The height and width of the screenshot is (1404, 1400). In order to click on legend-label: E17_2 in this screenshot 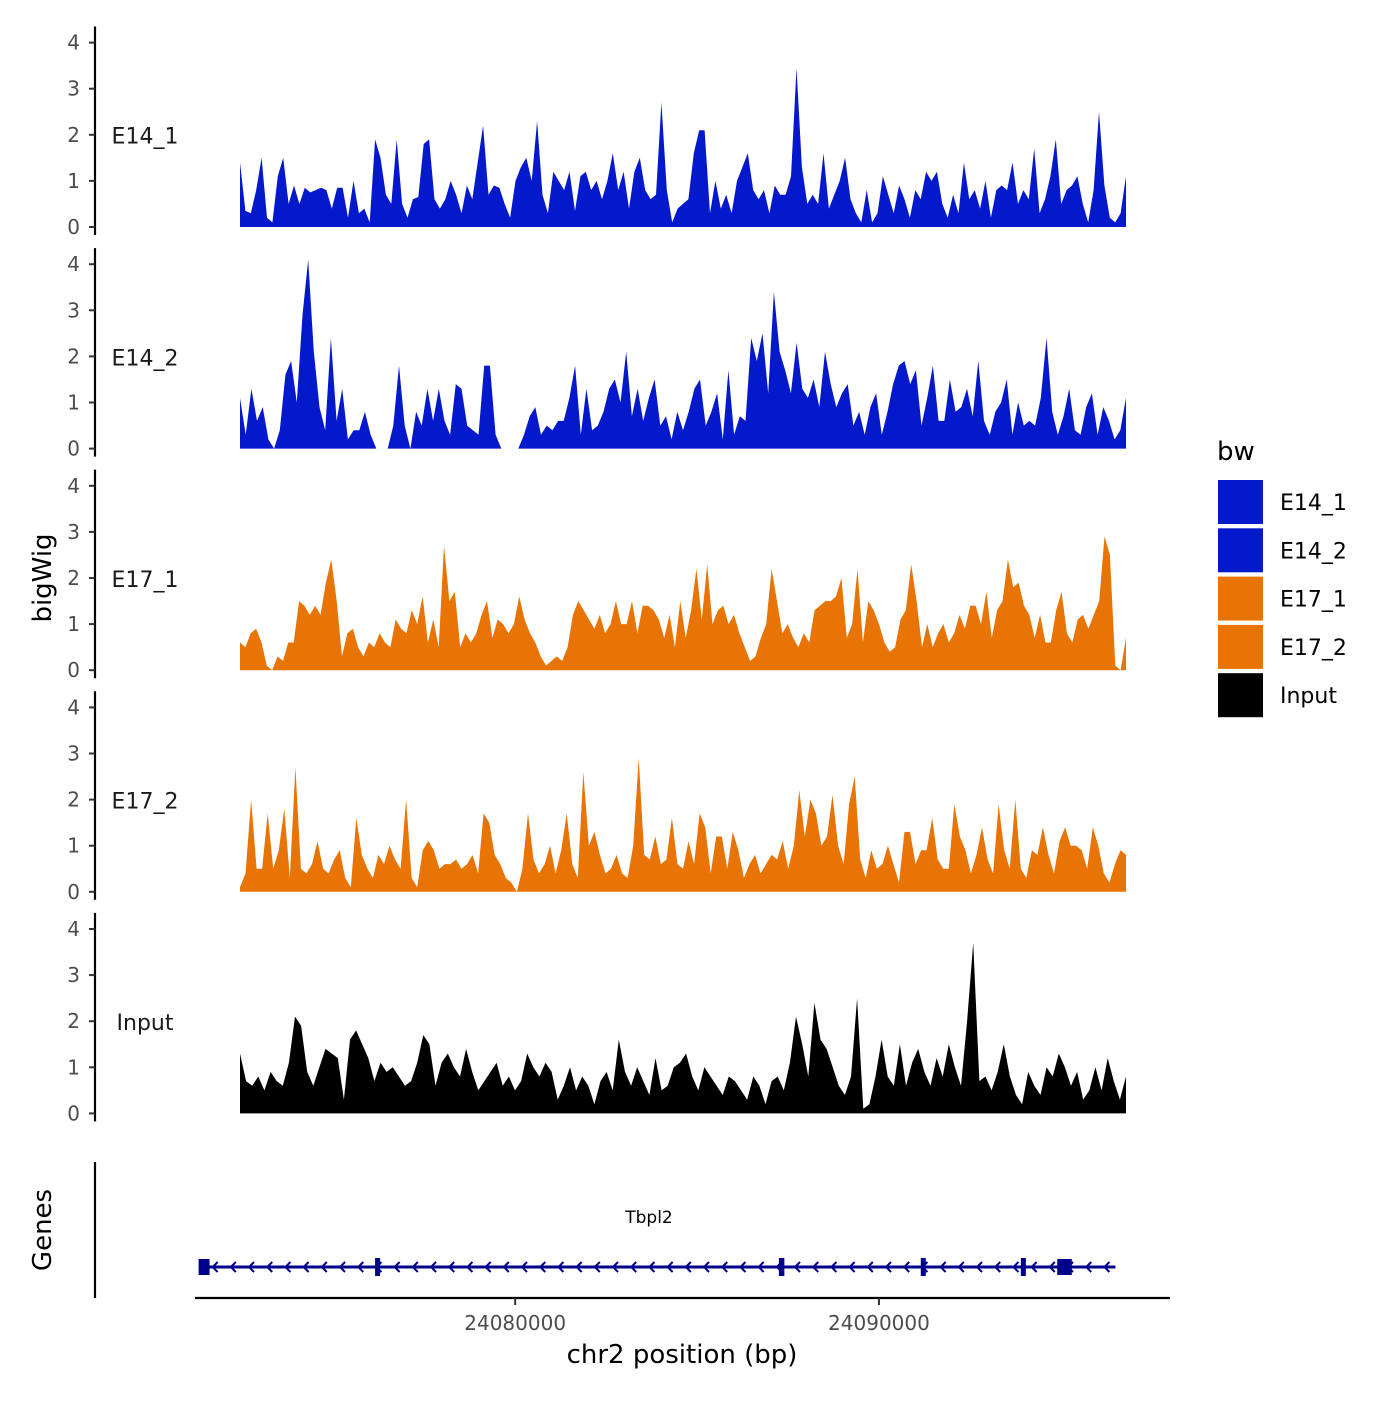, I will do `click(1313, 648)`.